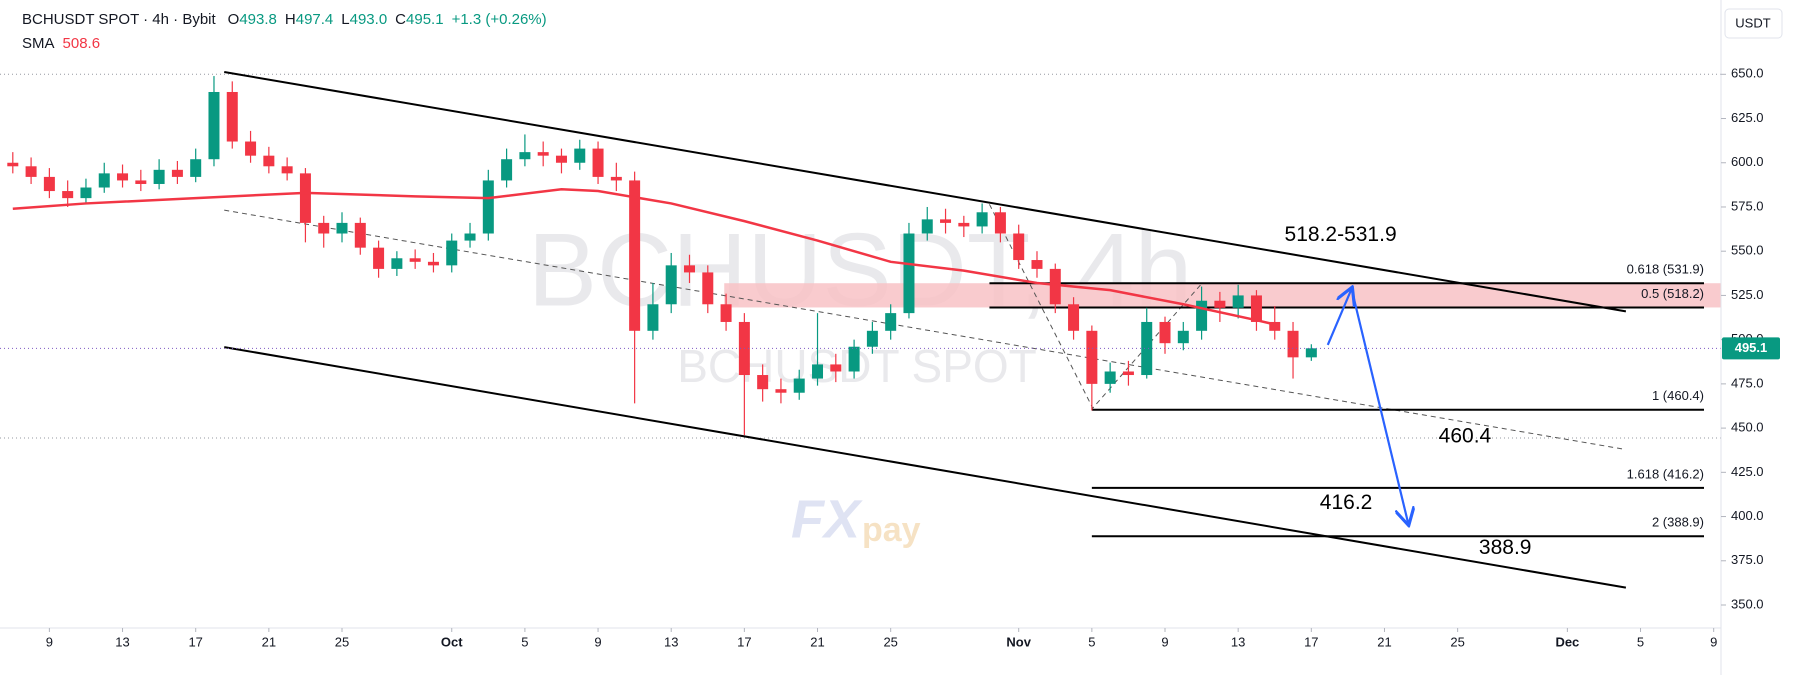 The image size is (1803, 675). Describe the element at coordinates (1678, 522) in the screenshot. I see `fib-label: 2 (388.9)` at that location.